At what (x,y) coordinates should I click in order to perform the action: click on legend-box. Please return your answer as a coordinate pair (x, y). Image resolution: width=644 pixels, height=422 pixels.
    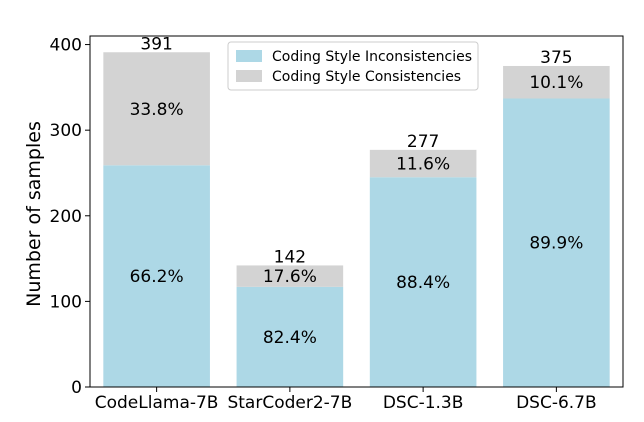
    Looking at the image, I should click on (353, 66).